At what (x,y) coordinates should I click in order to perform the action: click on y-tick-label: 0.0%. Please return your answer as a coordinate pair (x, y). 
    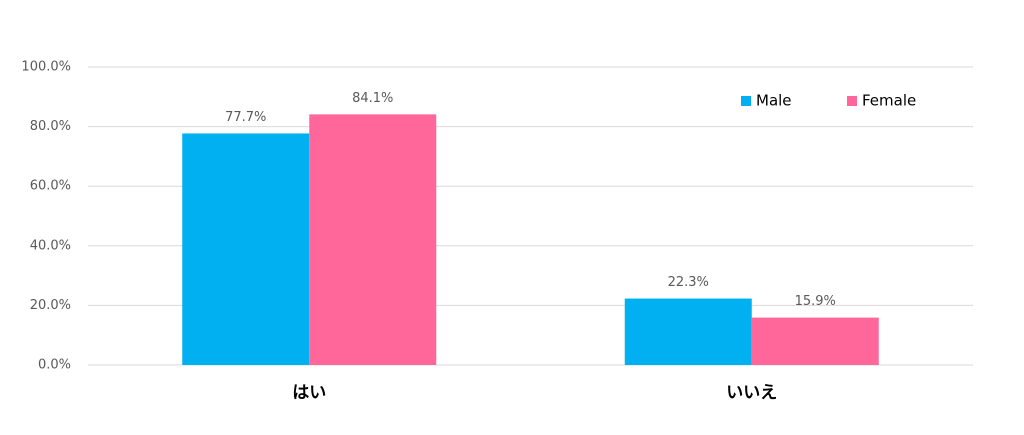
    Looking at the image, I should click on (54, 365).